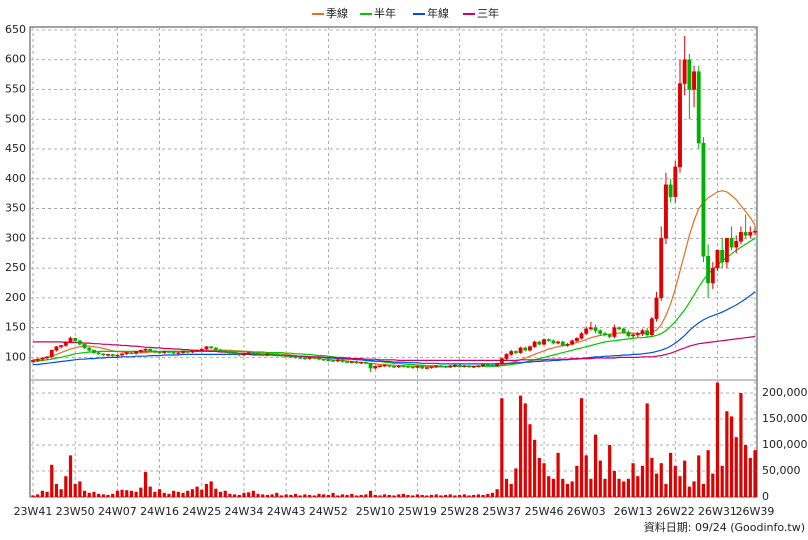 The width and height of the screenshot is (808, 540). I want to click on y2-tick-label: 200,000, so click(785, 392).